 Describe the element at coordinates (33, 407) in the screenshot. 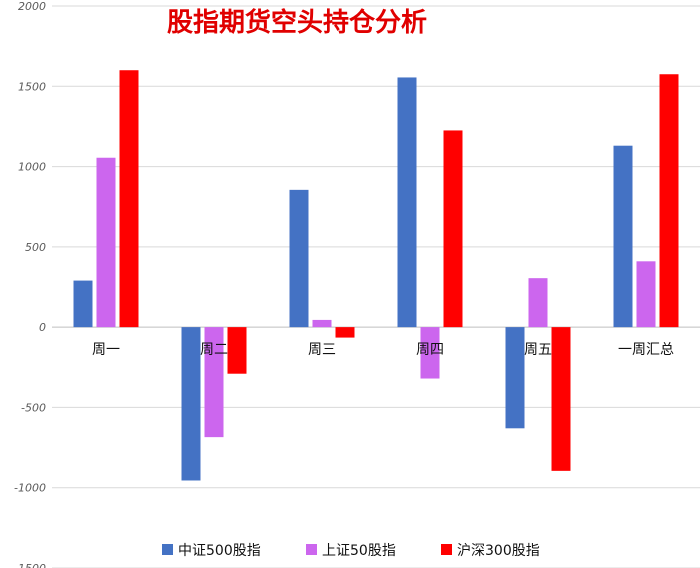

I see `y-tick-label: -500` at that location.